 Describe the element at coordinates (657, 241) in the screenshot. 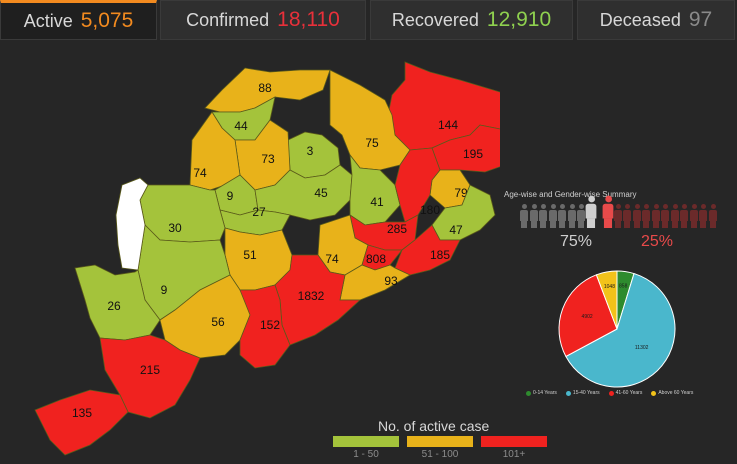

I see `female-percentage: 25%` at that location.